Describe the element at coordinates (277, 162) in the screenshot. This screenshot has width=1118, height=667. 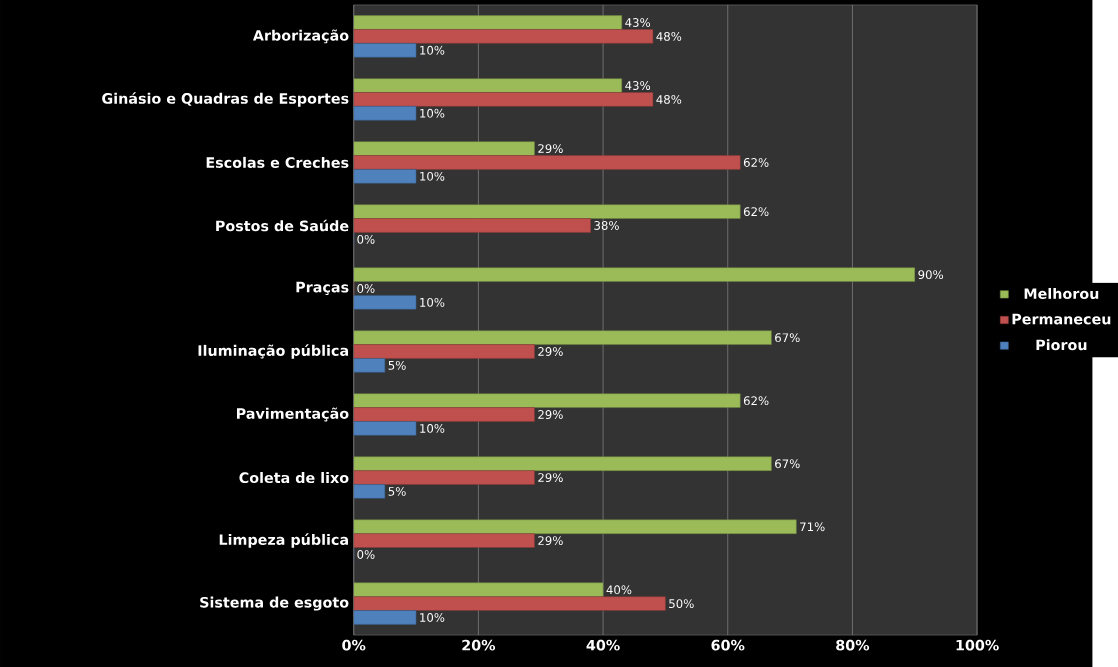
I see `y-tick-label: Escolas e Creches` at that location.